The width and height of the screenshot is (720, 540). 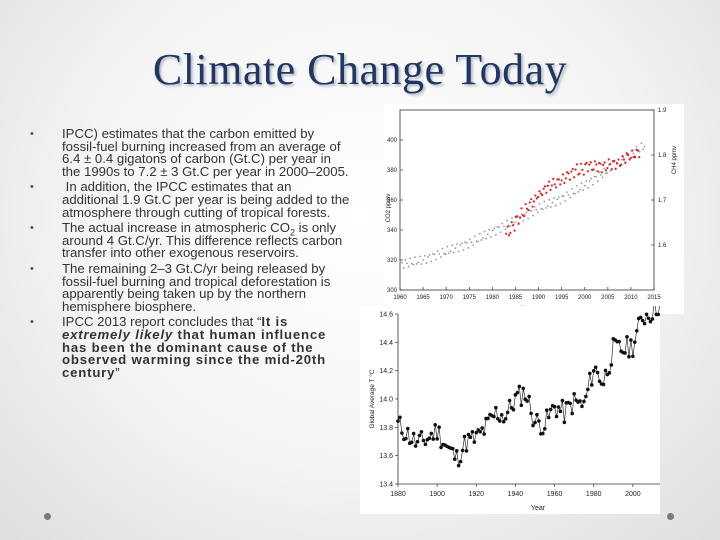 I want to click on y-tick-label: 14.6, so click(x=386, y=315).